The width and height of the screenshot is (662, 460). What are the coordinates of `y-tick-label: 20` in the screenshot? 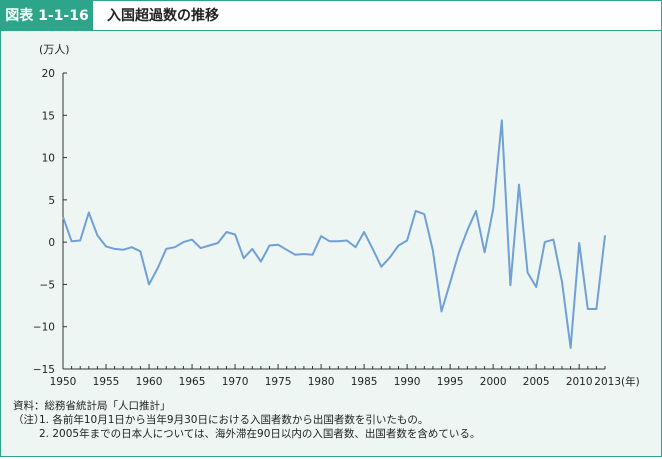 It's located at (48, 74).